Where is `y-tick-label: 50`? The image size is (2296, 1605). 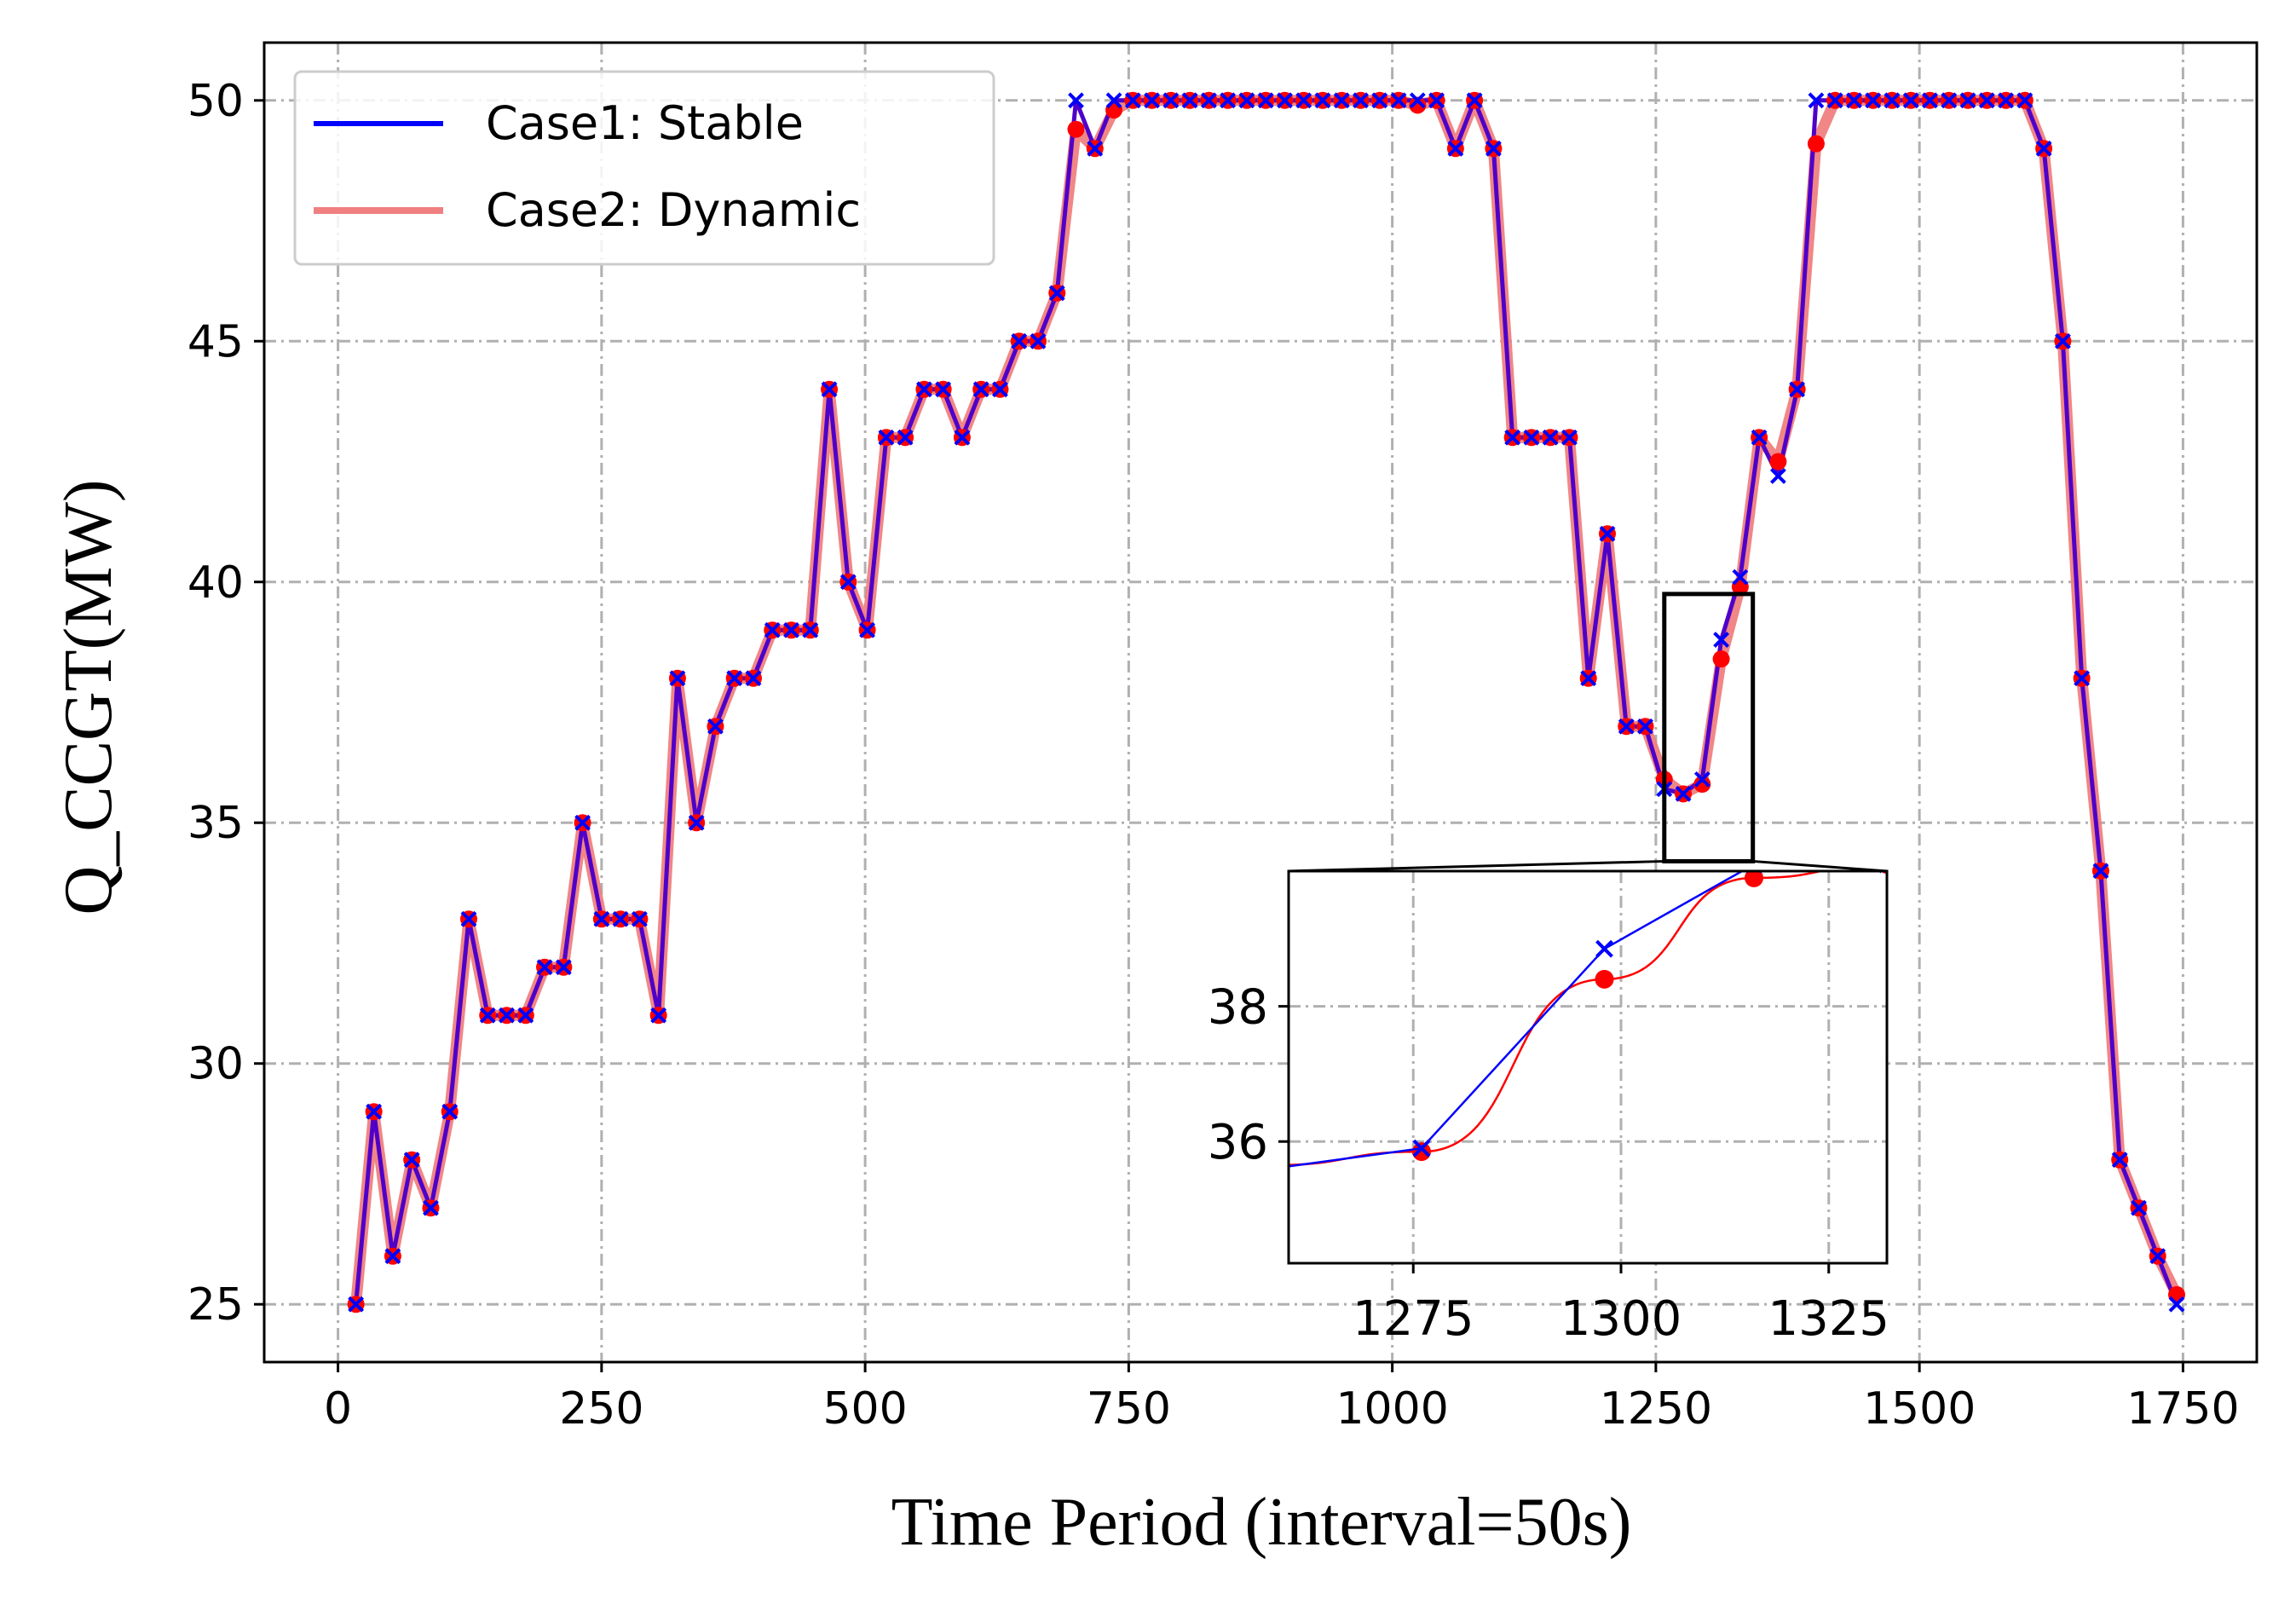 y-tick-label: 50 is located at coordinates (215, 101).